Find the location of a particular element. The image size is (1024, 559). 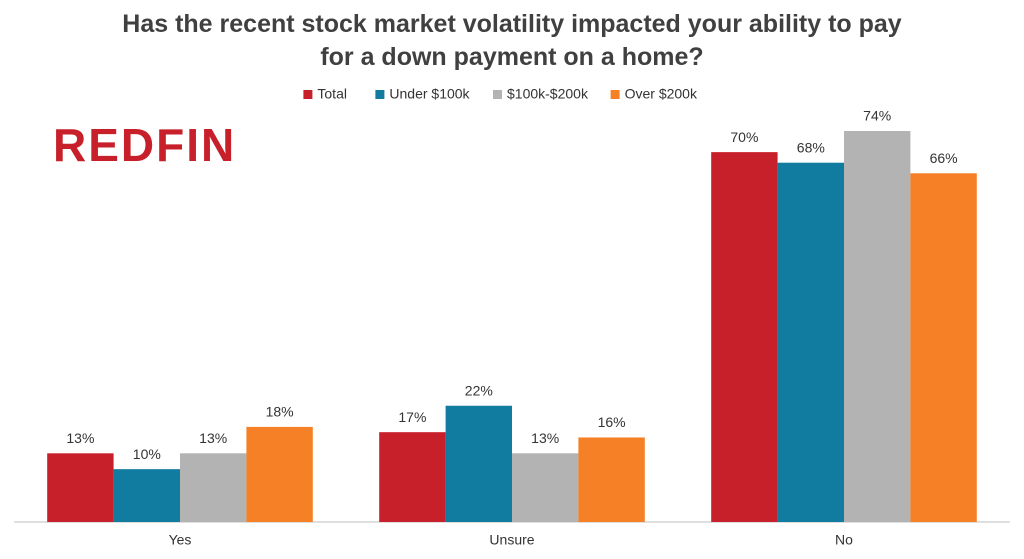

value-label: 16% is located at coordinates (612, 422).